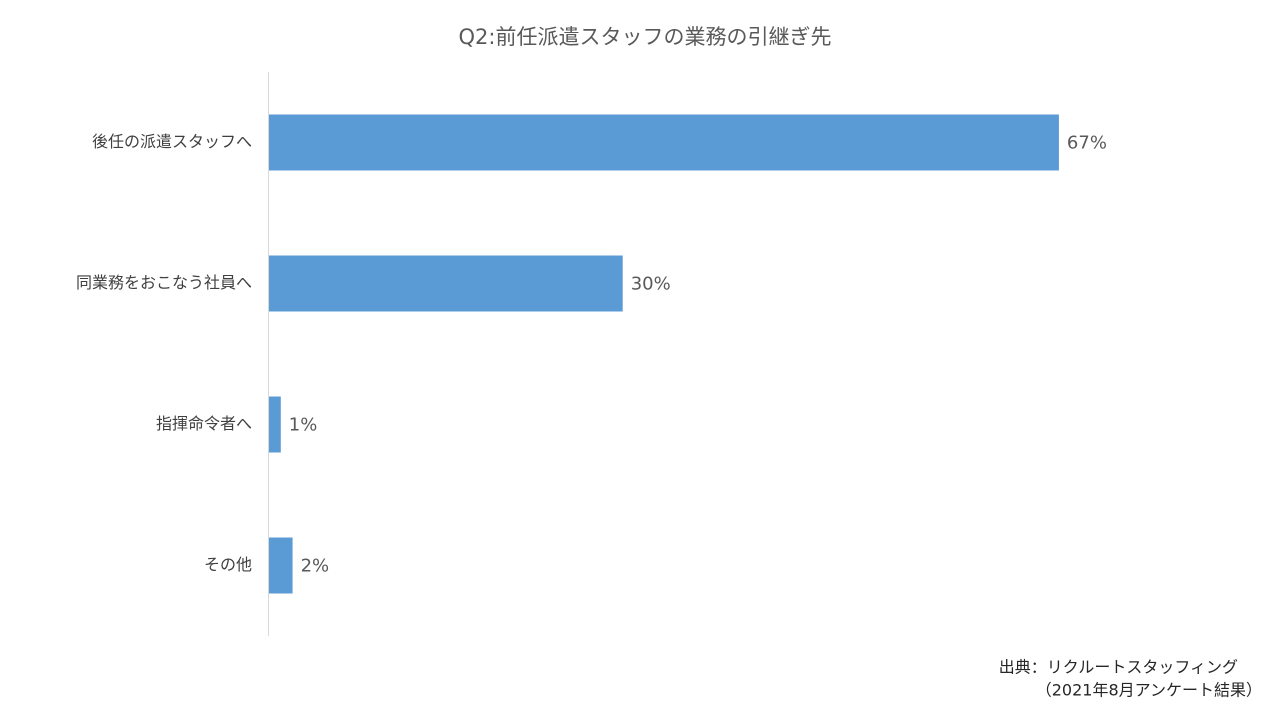 The image size is (1280, 720). I want to click on value-label: 30%, so click(651, 284).